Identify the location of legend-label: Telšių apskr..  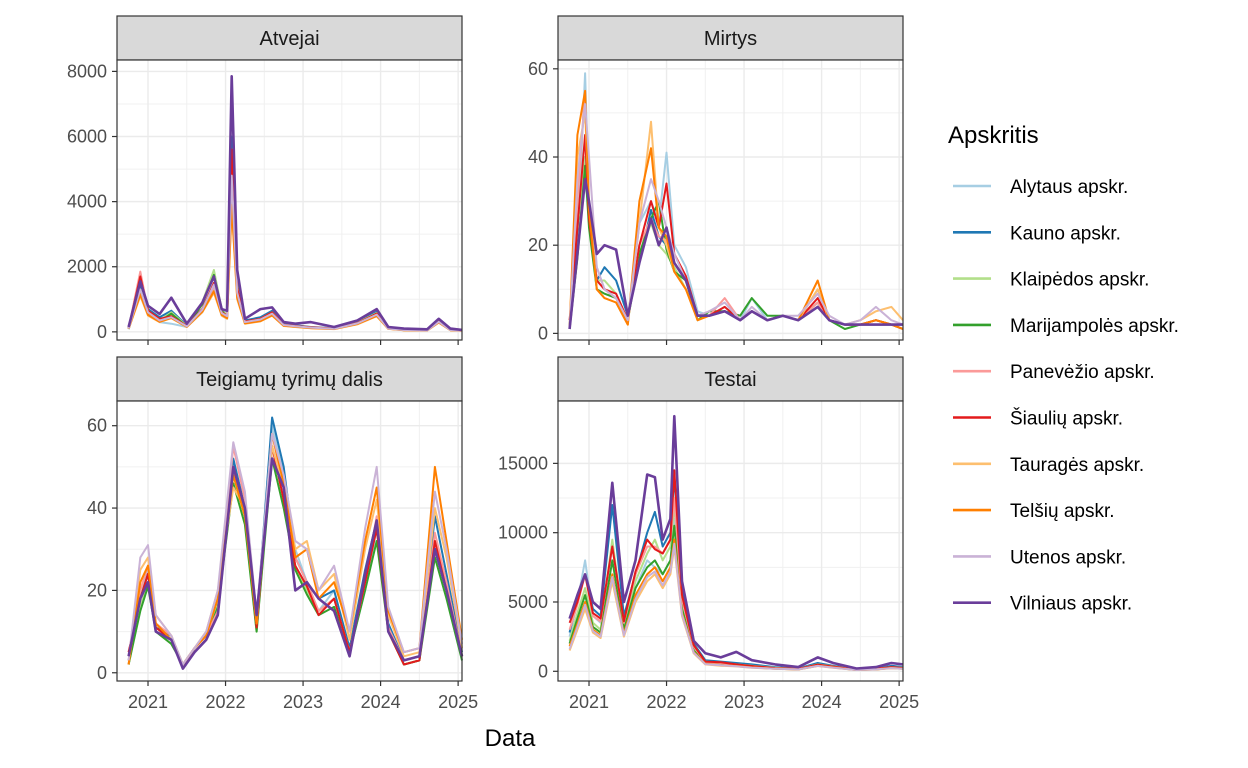
(1062, 511).